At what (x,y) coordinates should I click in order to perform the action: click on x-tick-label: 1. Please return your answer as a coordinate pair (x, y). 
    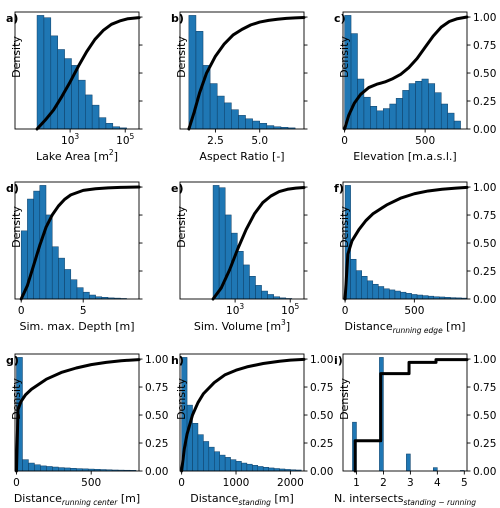
    Looking at the image, I should click on (356, 483).